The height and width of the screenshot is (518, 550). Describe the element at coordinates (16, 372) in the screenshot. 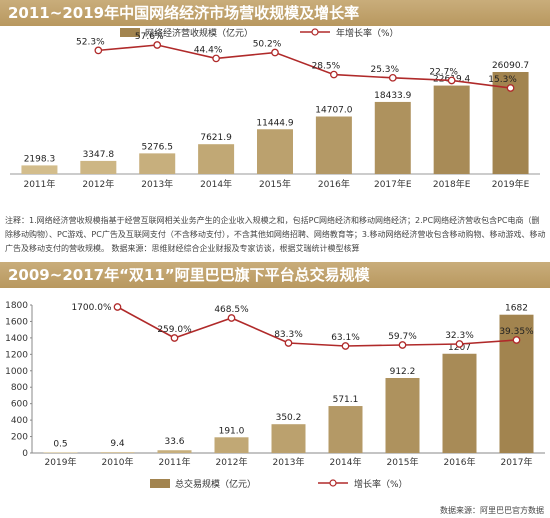

I see `y-tick-label-5: 1000` at that location.